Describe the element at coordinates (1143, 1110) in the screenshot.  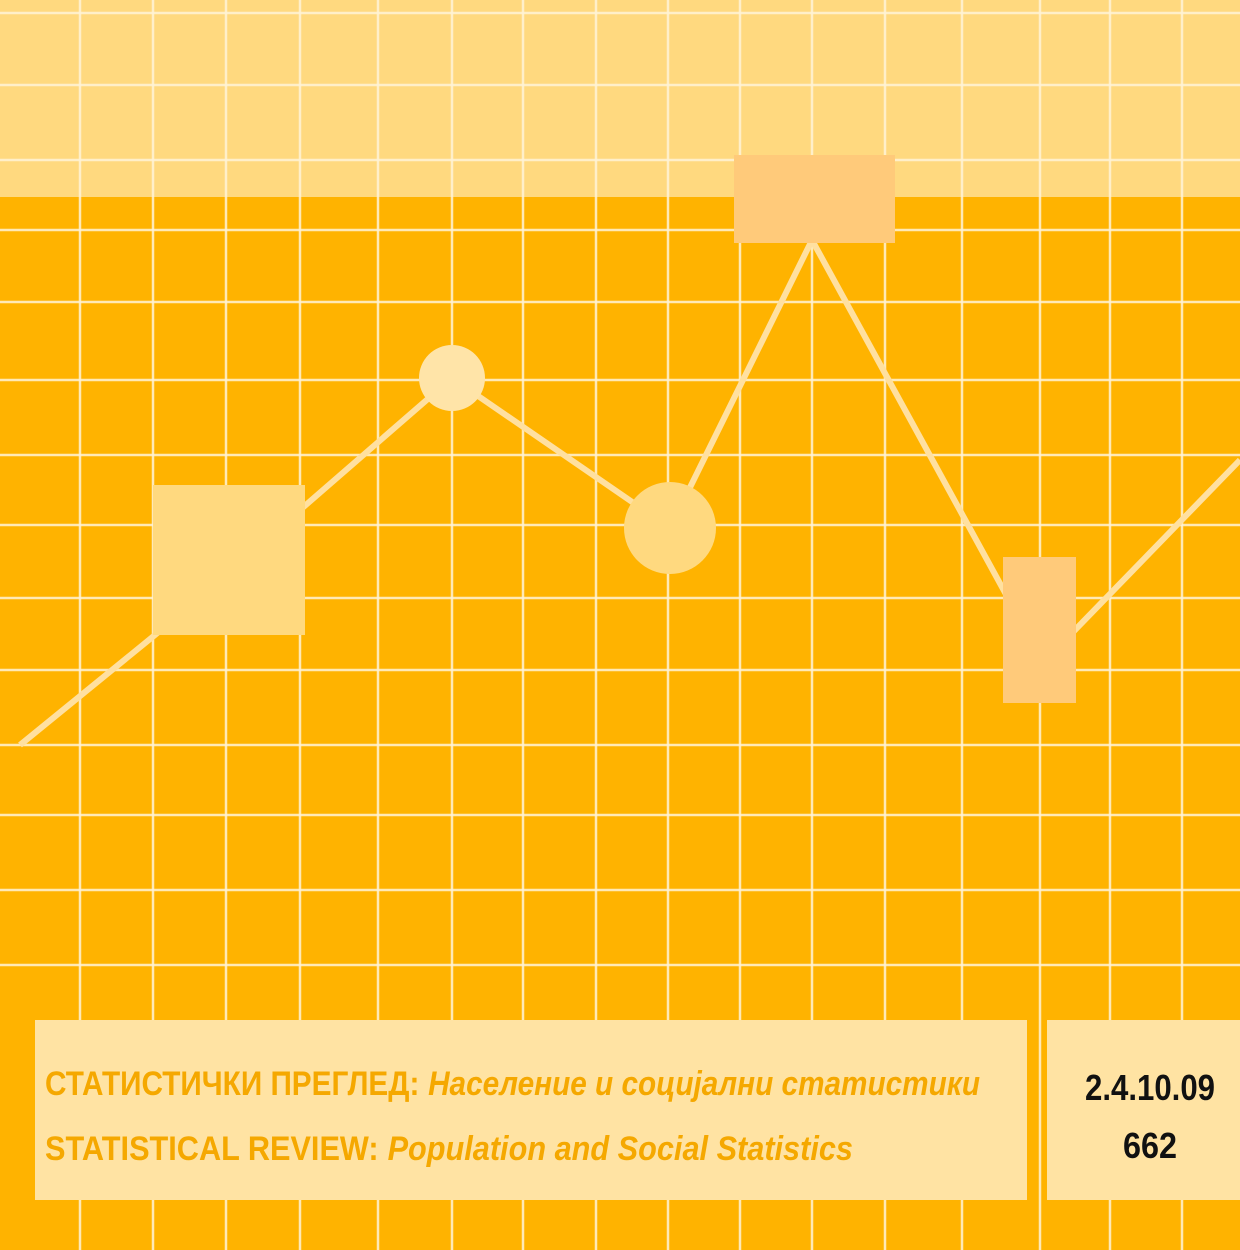
I see `code-box` at that location.